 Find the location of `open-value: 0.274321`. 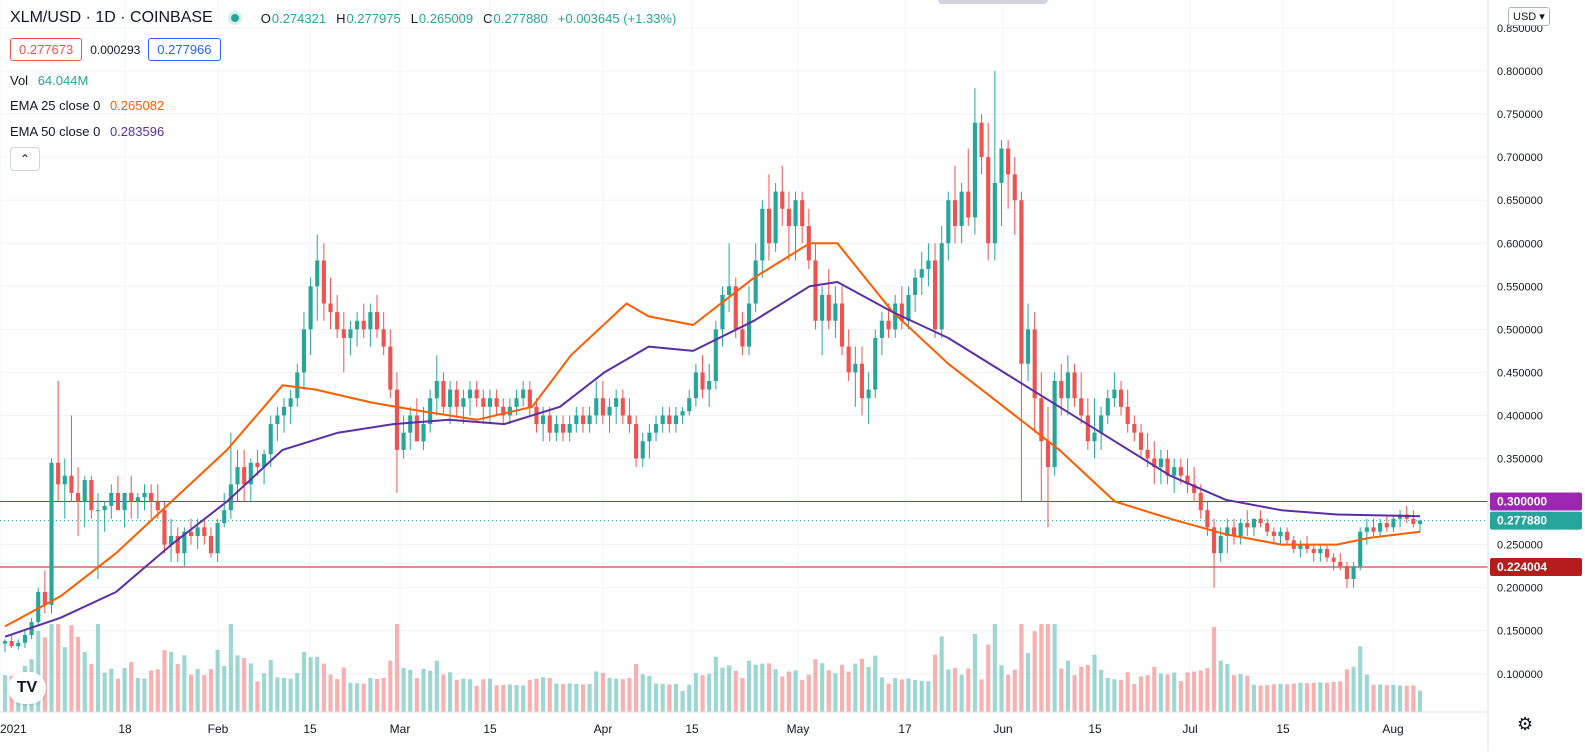

open-value: 0.274321 is located at coordinates (299, 18).